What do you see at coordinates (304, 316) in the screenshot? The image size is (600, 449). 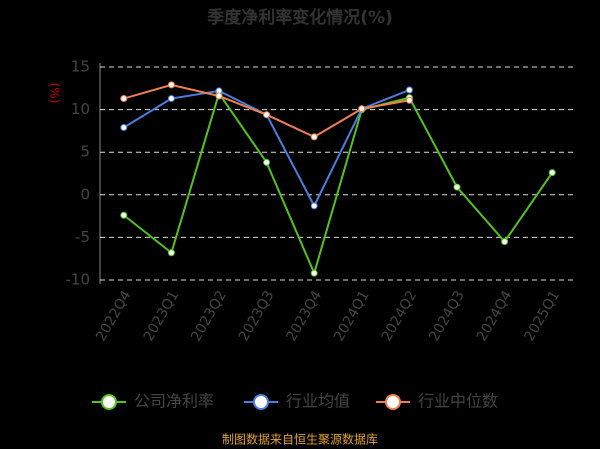 I see `x-tick-label: 2023Q4` at bounding box center [304, 316].